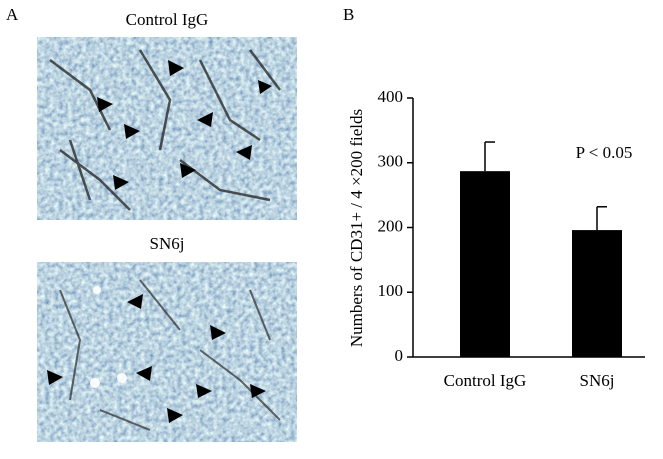  What do you see at coordinates (597, 380) in the screenshot?
I see `x-tick-label: SN6j` at bounding box center [597, 380].